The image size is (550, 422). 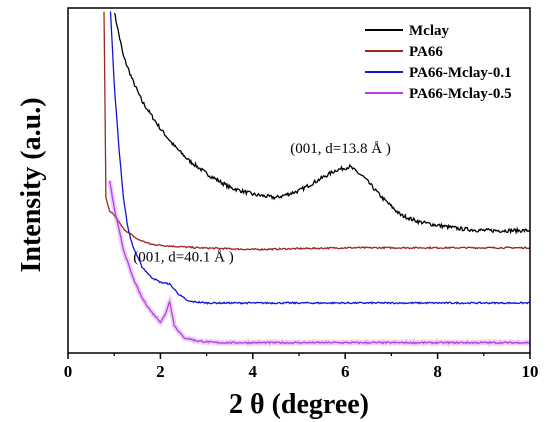 I want to click on x-tick-label: 0, so click(x=68, y=371).